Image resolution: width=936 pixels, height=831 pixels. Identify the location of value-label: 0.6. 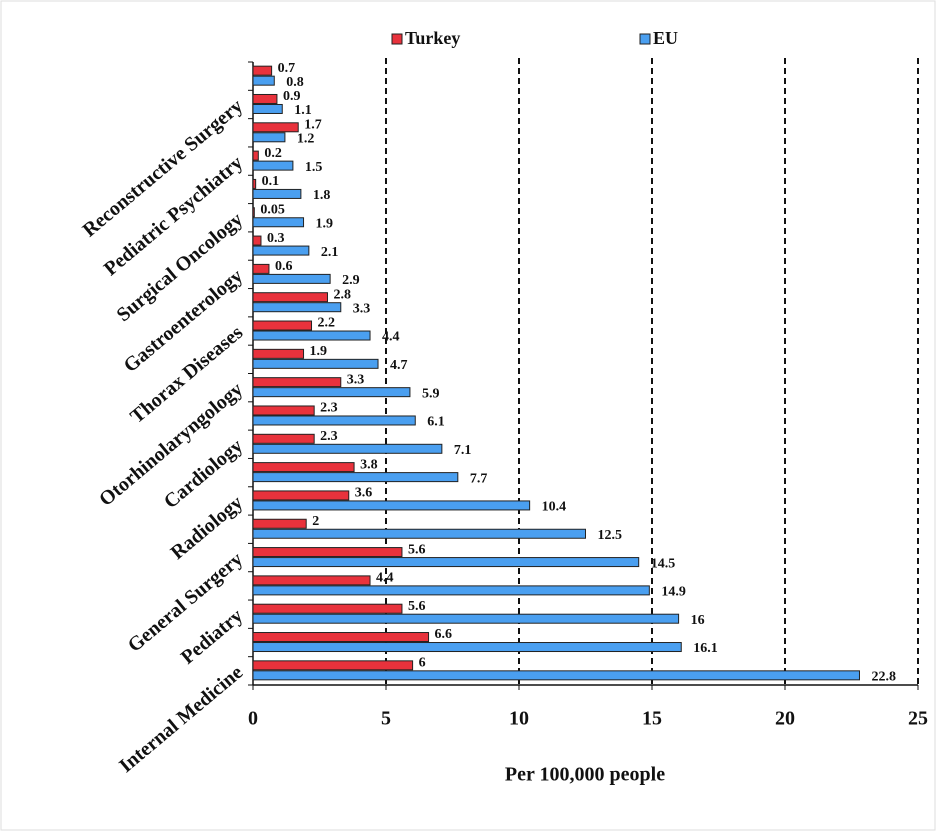
(284, 266).